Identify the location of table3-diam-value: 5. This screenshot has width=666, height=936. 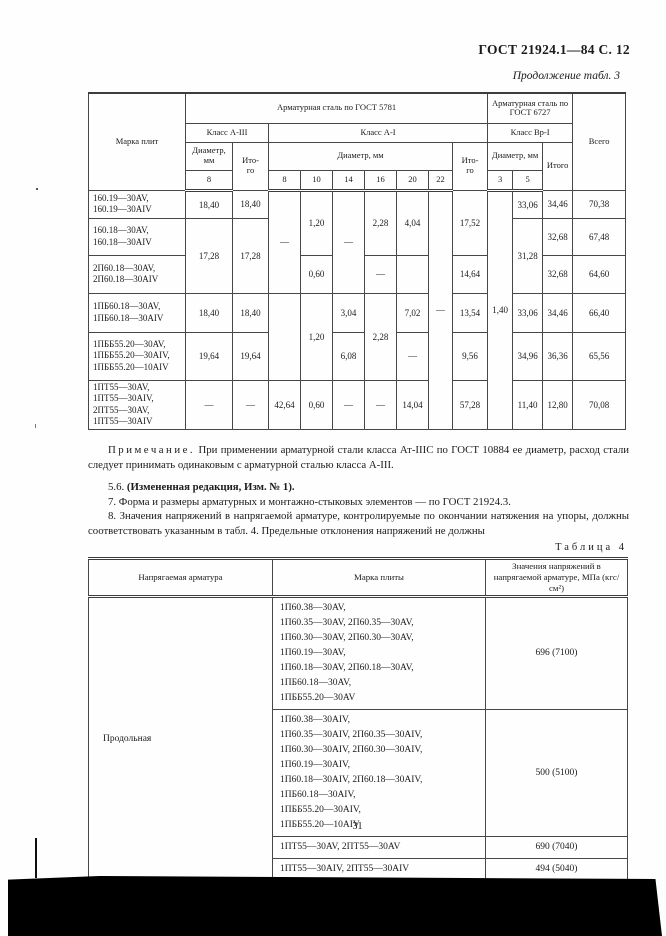
(528, 180).